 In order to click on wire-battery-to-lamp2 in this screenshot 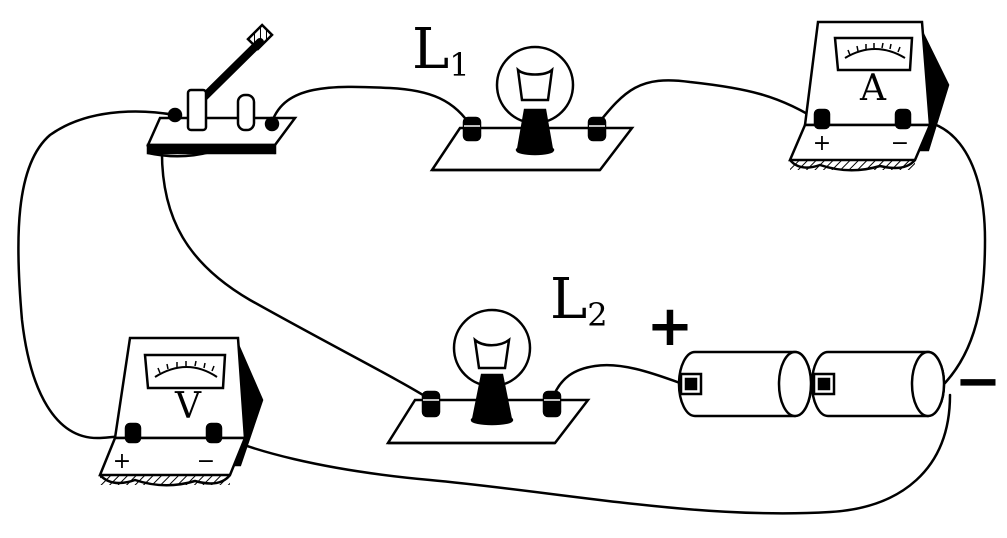, I will do `click(616, 382)`.